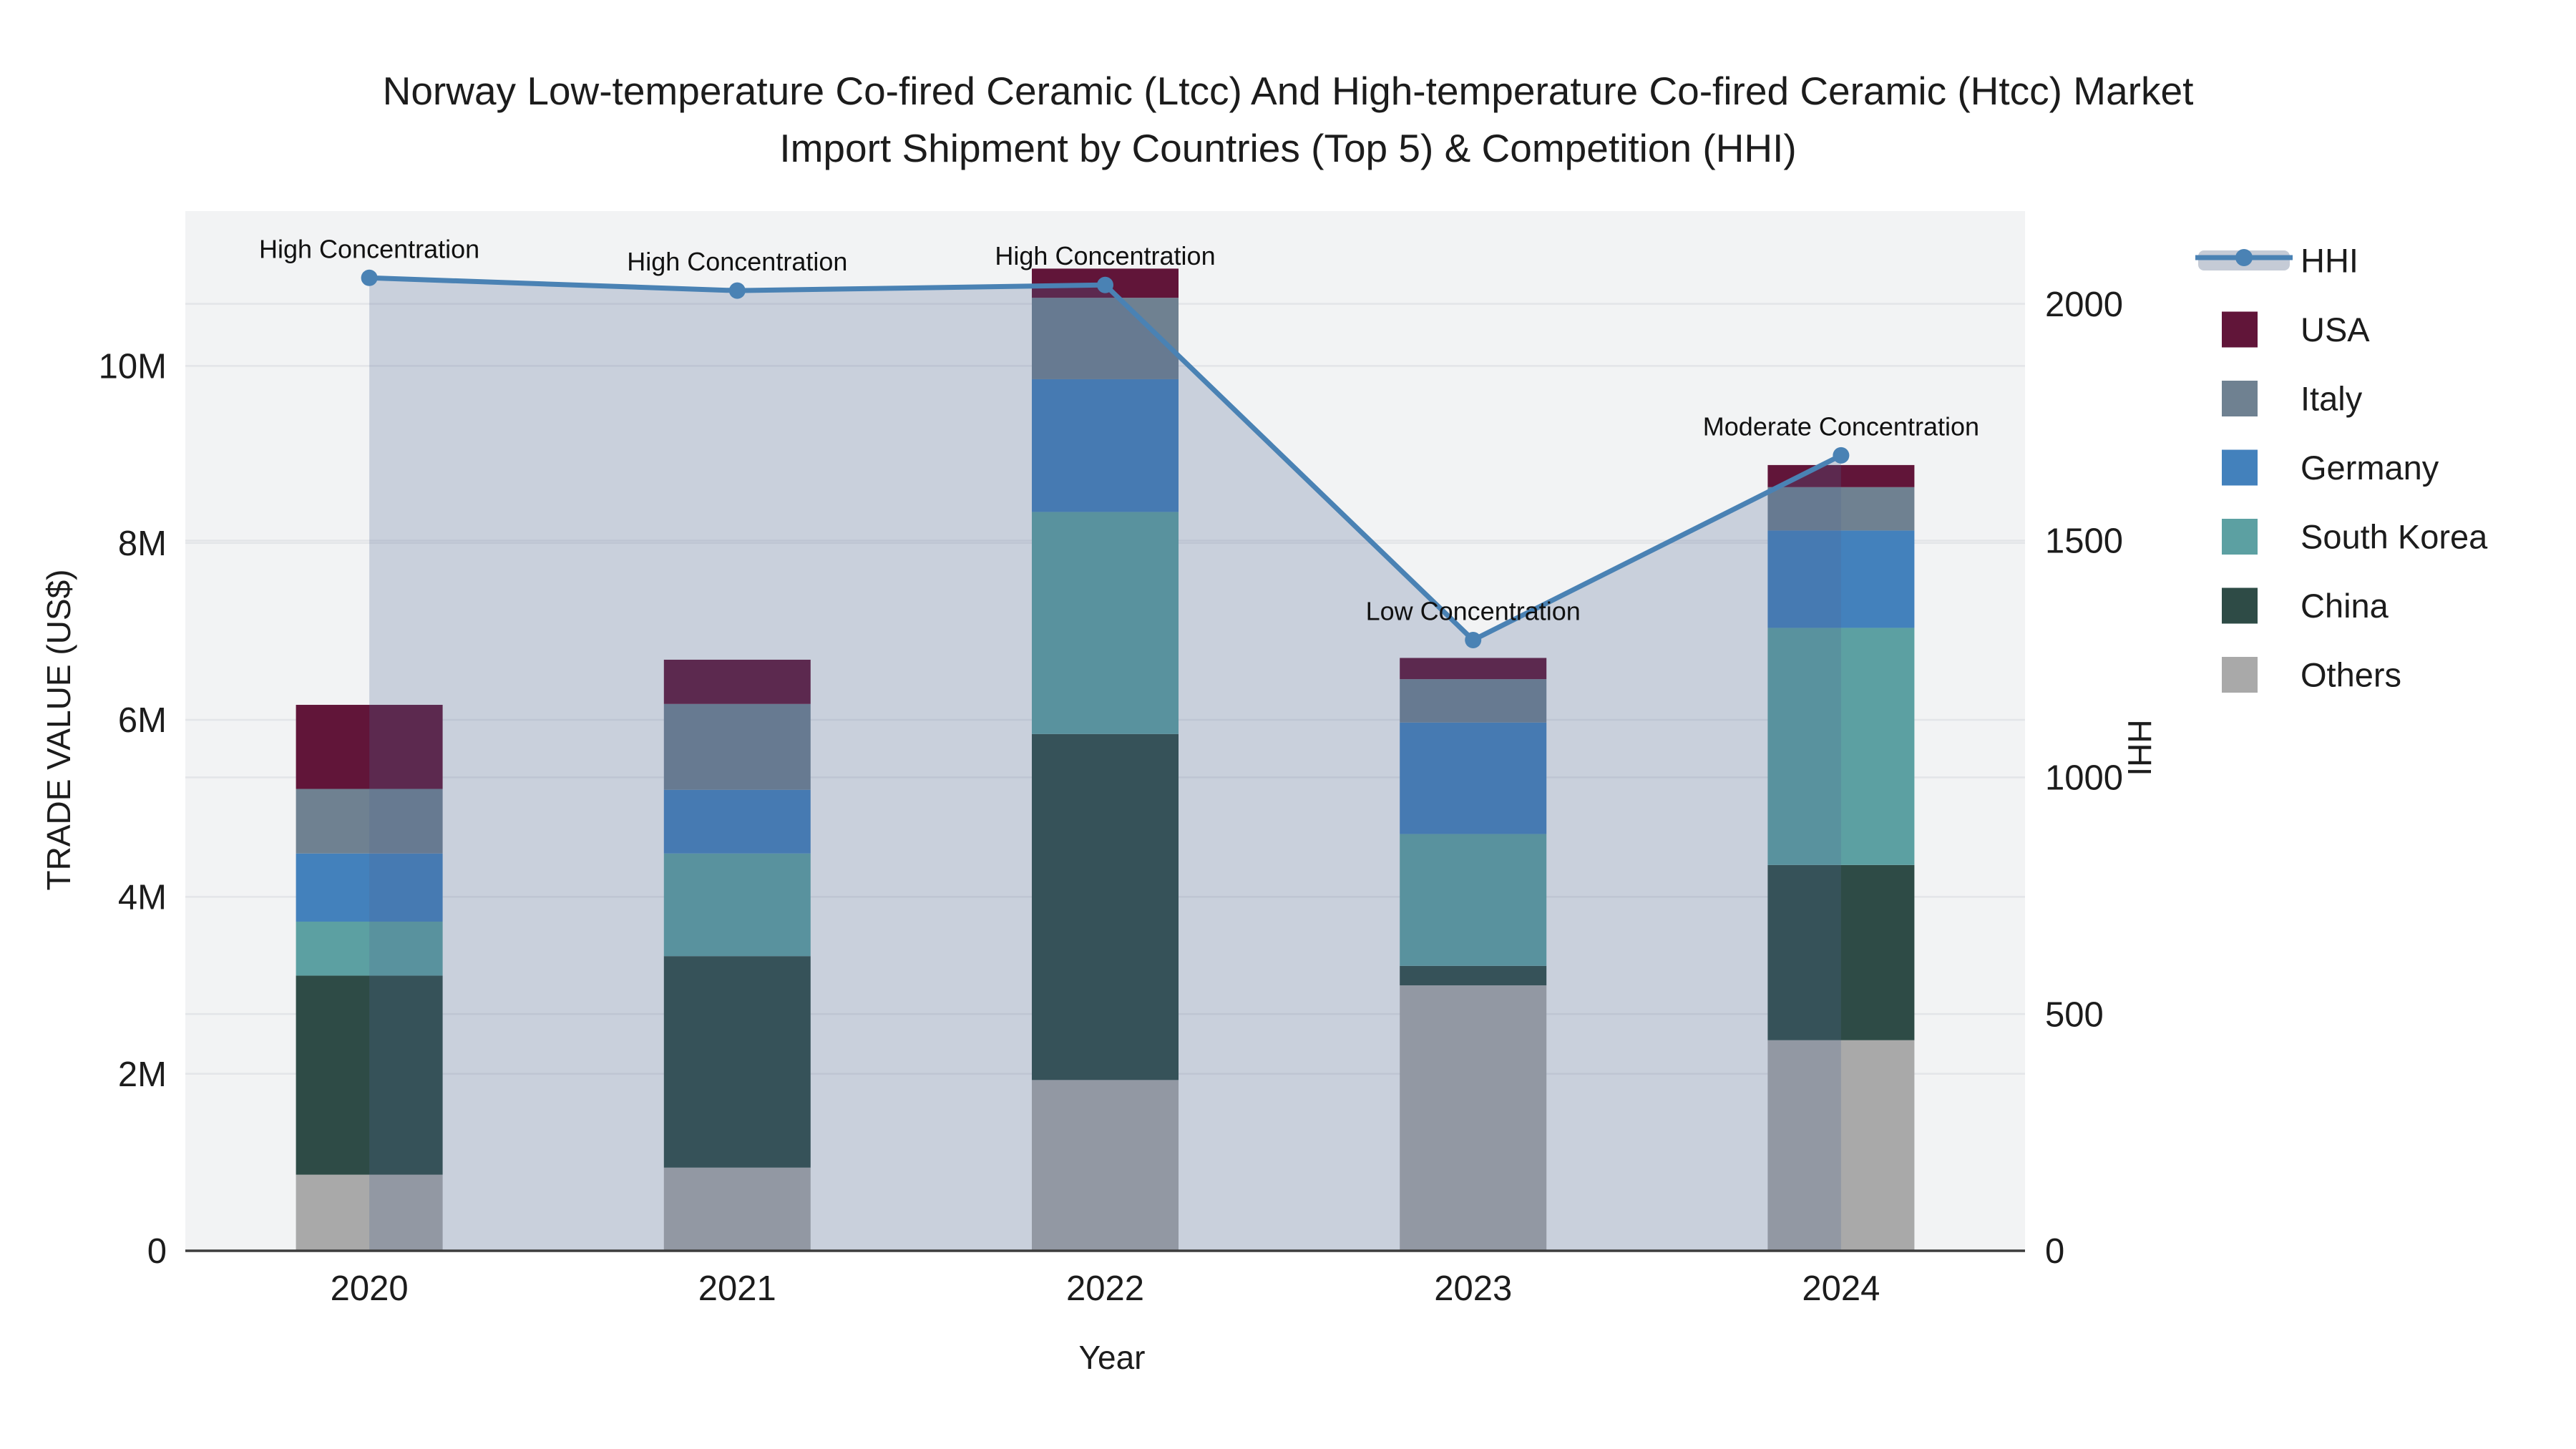 The image size is (2576, 1449). What do you see at coordinates (1473, 1288) in the screenshot?
I see `x-tick-2023: 2023` at bounding box center [1473, 1288].